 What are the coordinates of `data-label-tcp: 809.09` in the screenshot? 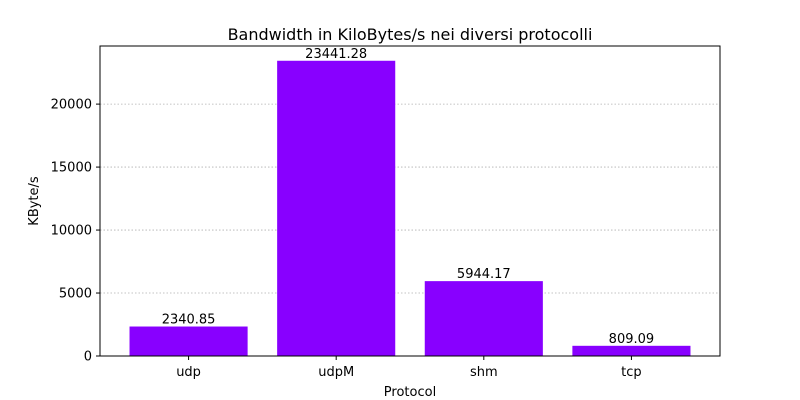 It's located at (632, 339).